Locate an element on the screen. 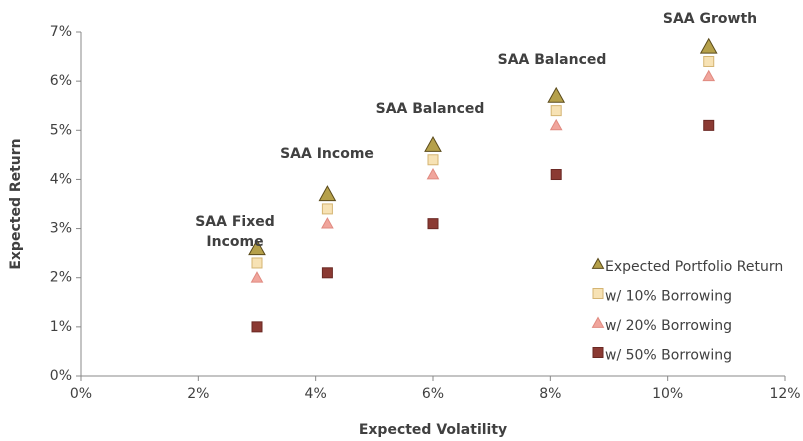 The image size is (803, 441). annotation: SAA Fixed Income is located at coordinates (235, 232).